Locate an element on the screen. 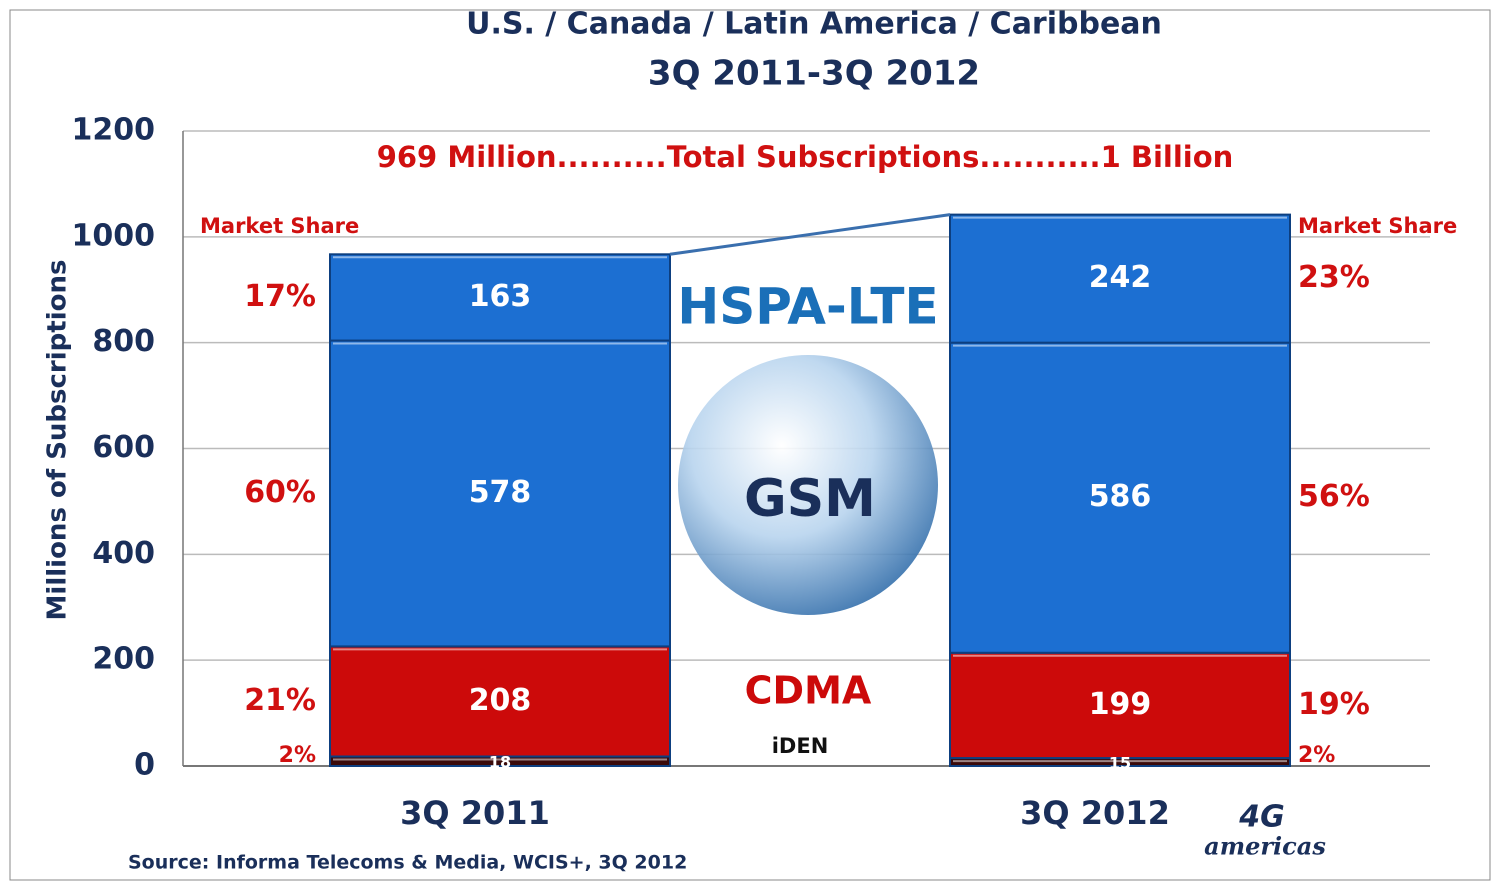 The height and width of the screenshot is (882, 1491). value-label: 586 is located at coordinates (1120, 496).